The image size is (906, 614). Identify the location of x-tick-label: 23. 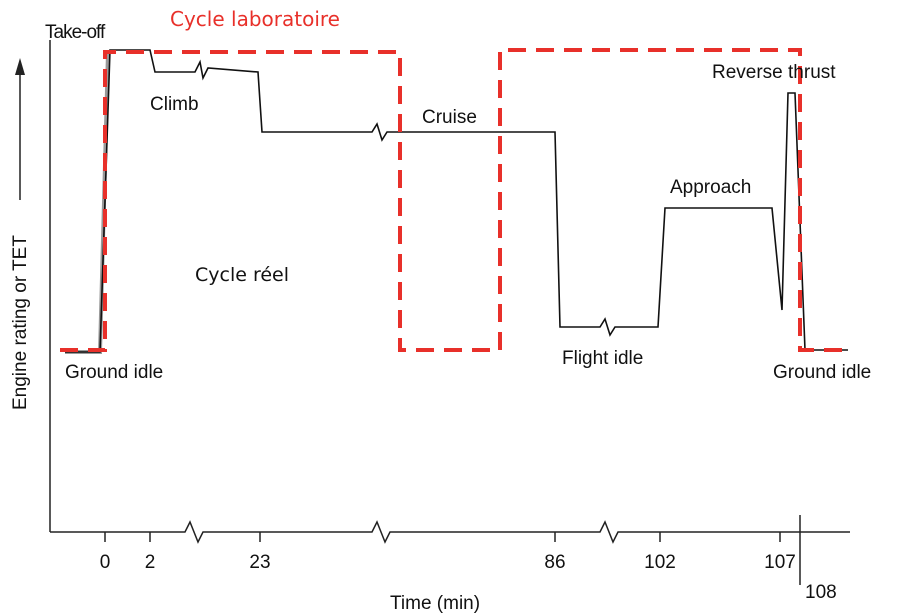
(259, 562).